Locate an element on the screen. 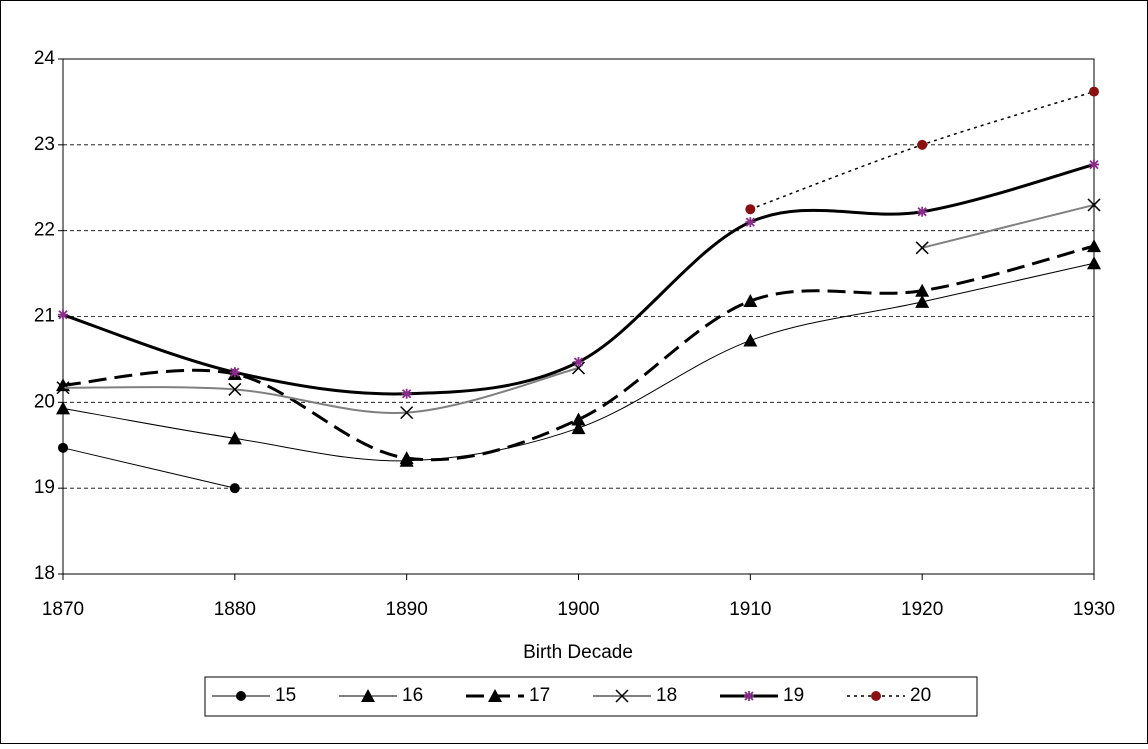 This screenshot has width=1148, height=749. x-tick-label: 1920 is located at coordinates (922, 609).